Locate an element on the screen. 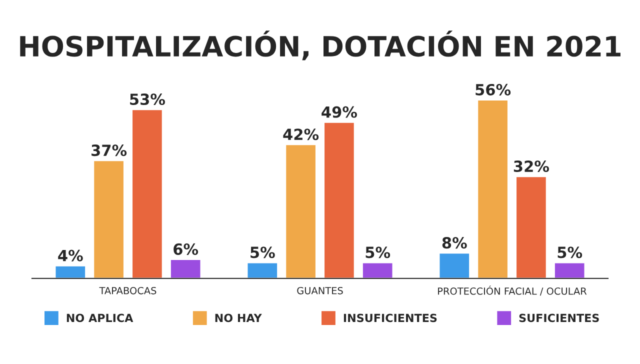 The width and height of the screenshot is (640, 364). x-tick-label: GUANTES is located at coordinates (320, 290).